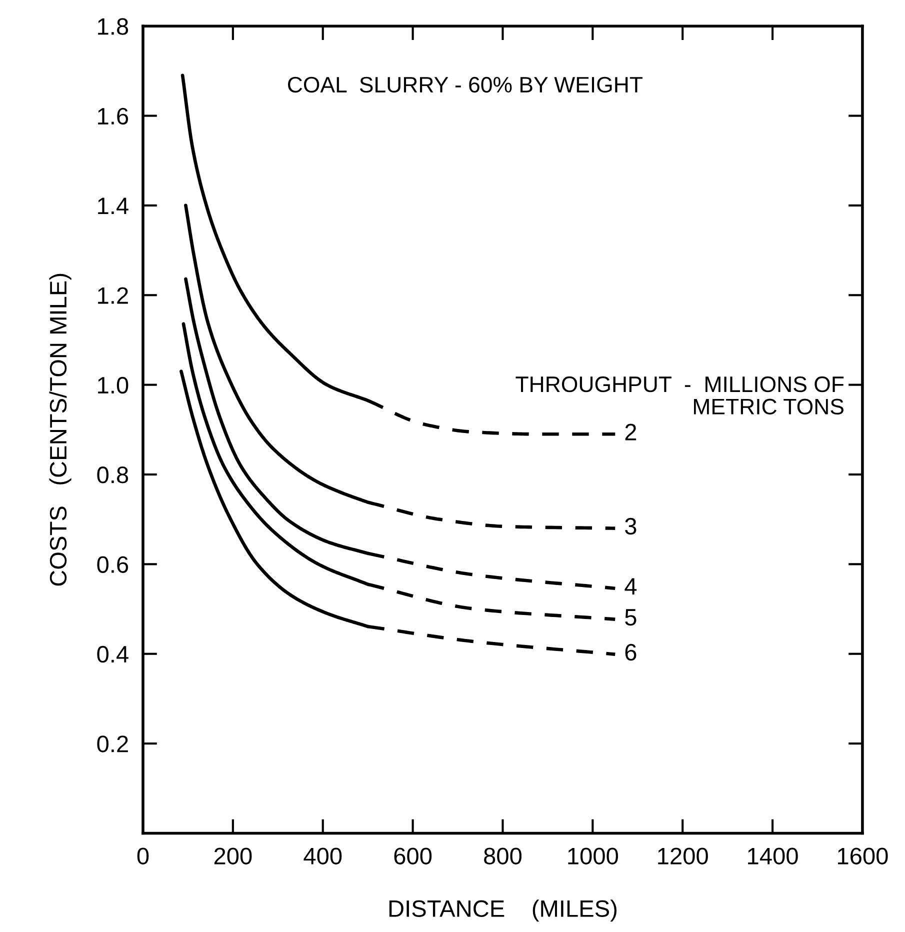 The image size is (905, 932). Describe the element at coordinates (413, 856) in the screenshot. I see `x-tick-label: 600` at that location.